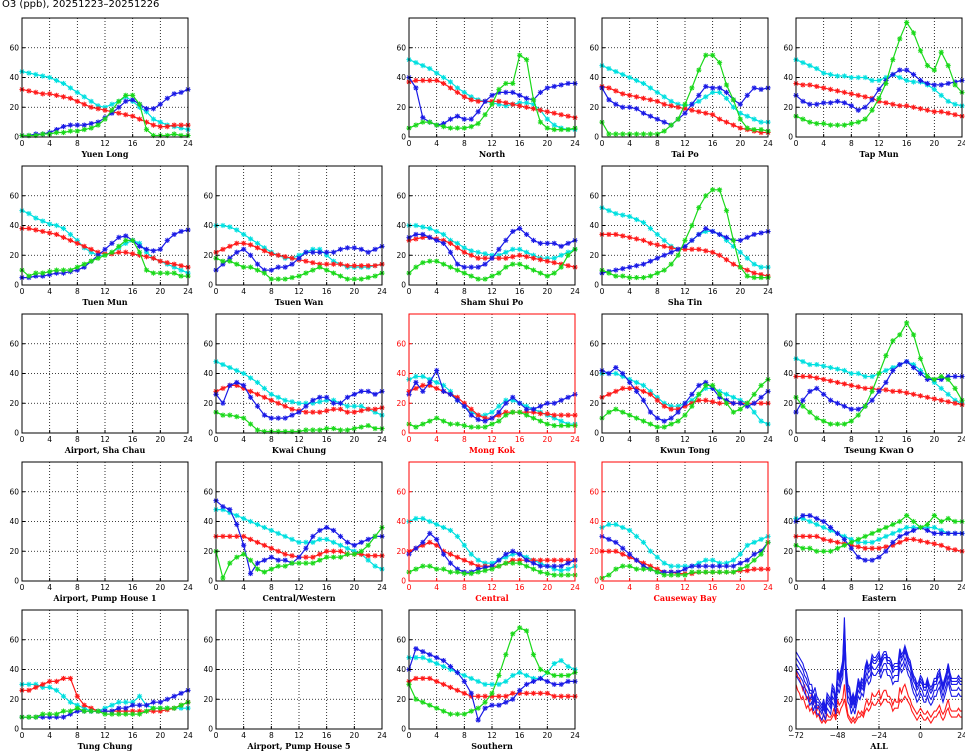 The image size is (965, 755). Describe the element at coordinates (788, 77) in the screenshot. I see `y-tick-label: 40` at that location.